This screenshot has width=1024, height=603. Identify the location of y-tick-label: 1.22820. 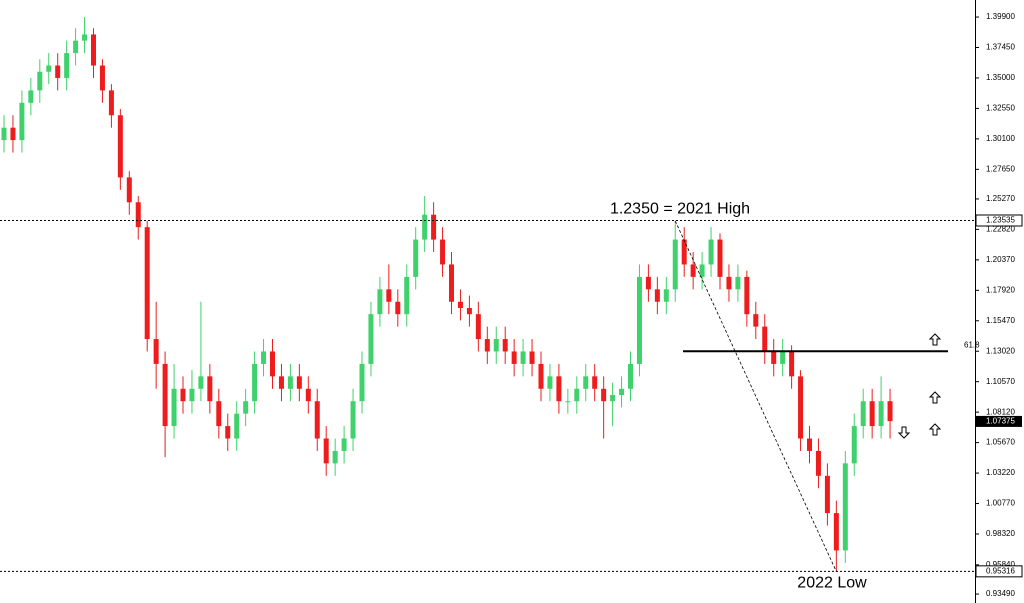
(1000, 228).